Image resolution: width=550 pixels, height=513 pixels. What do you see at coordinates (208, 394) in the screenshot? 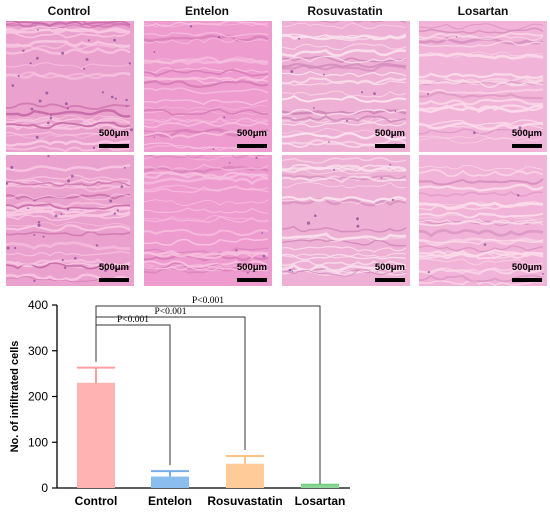
I see `significance-bracket` at bounding box center [208, 394].